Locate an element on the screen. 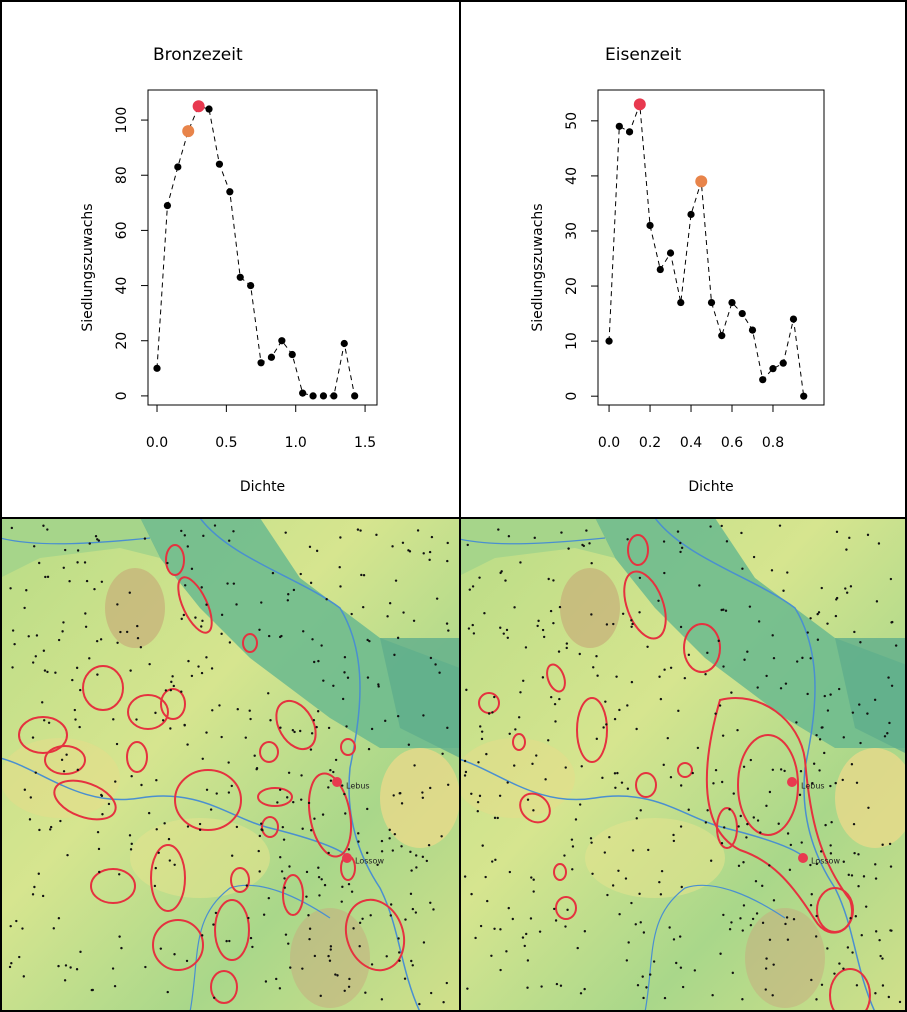  place-label: Lossow is located at coordinates (825, 861).